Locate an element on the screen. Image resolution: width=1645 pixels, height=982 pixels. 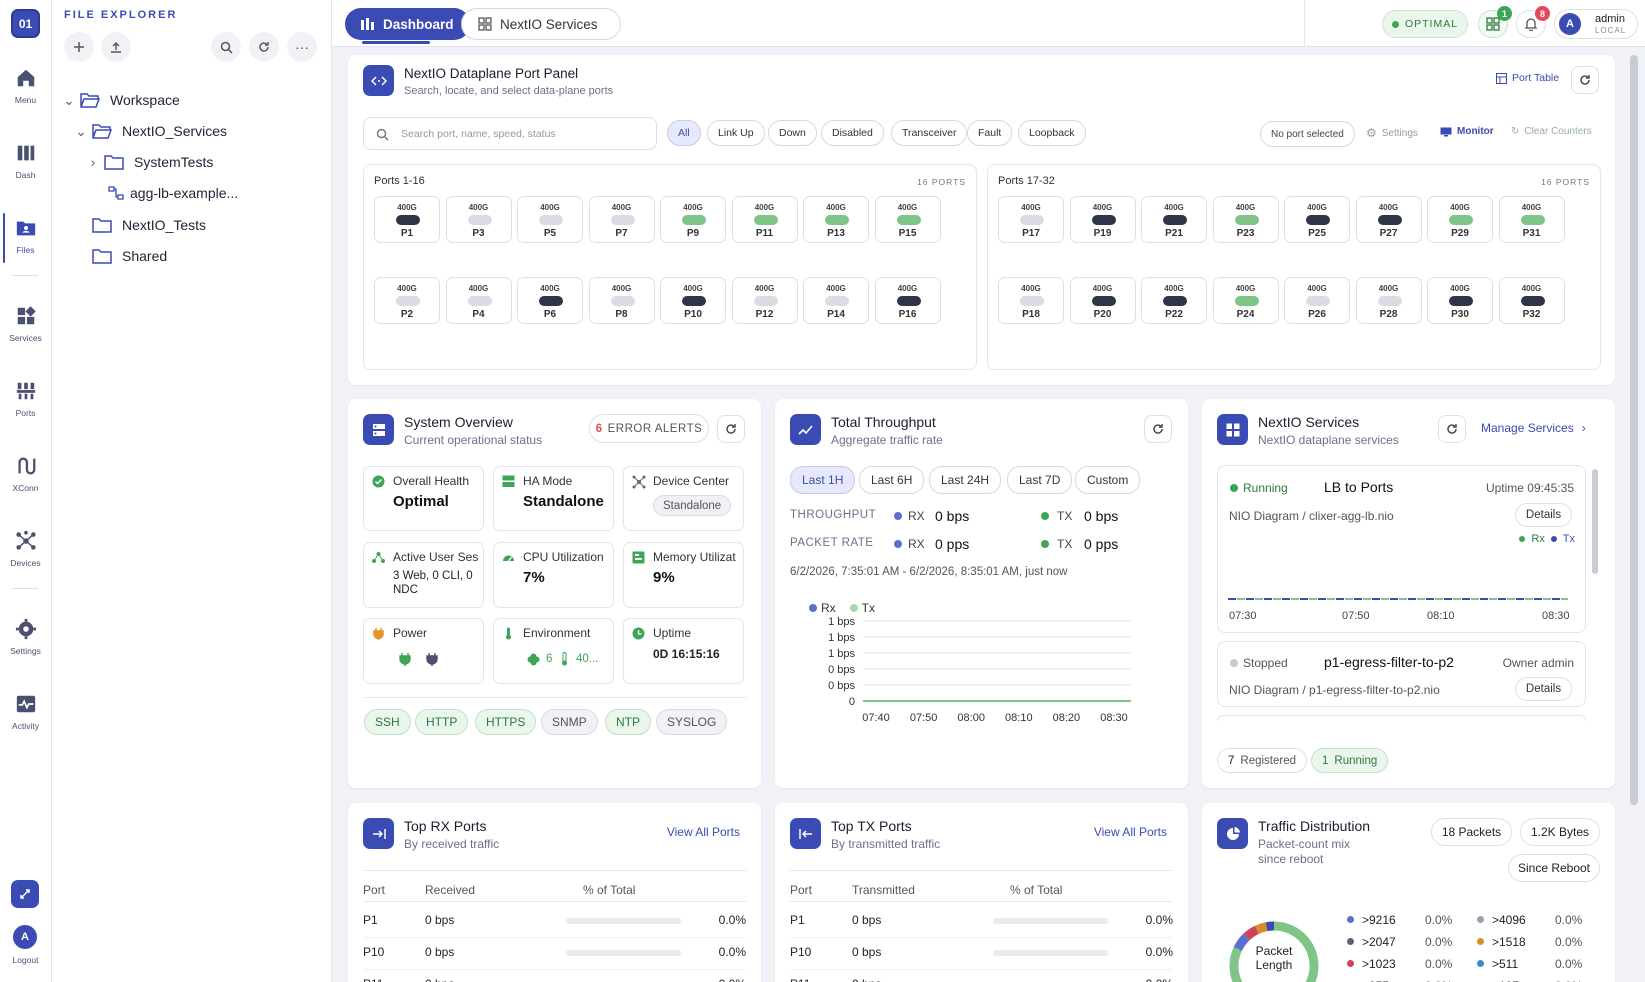
search-button is located at coordinates (226, 47).